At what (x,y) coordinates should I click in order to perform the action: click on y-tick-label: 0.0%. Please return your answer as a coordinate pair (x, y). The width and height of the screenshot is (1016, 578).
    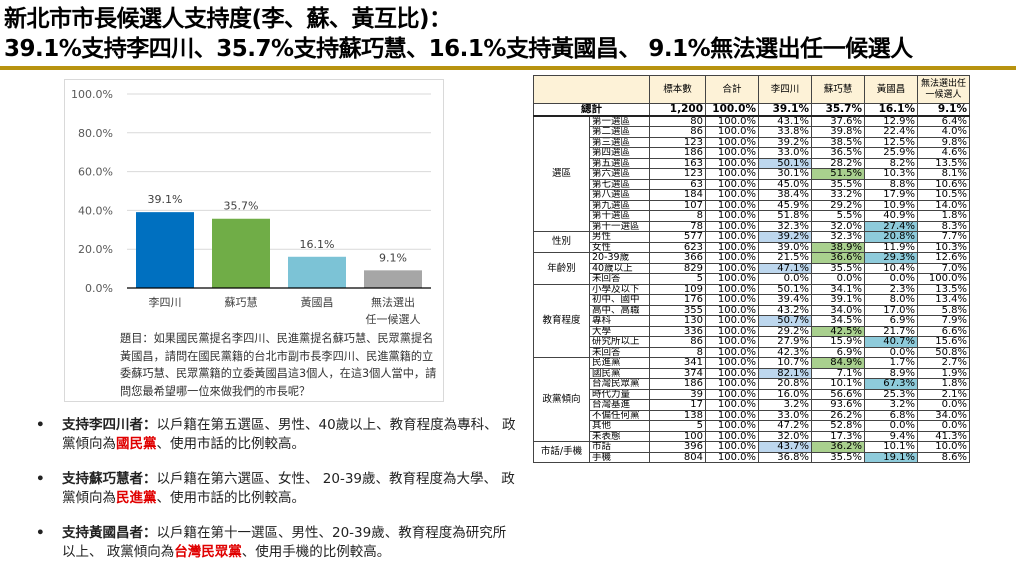
    Looking at the image, I should click on (99, 288).